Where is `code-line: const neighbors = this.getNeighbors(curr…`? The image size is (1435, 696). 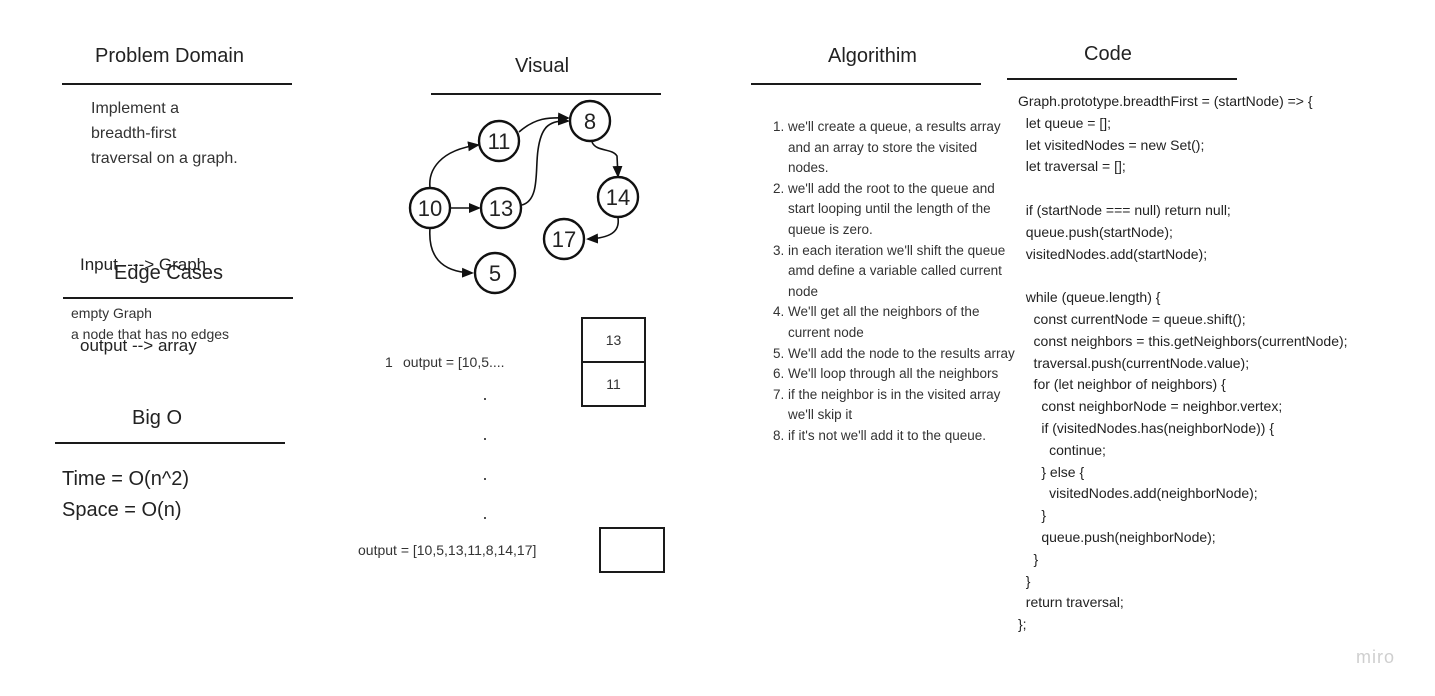
code-line: const neighbors = this.getNeighbors(curr… is located at coordinates (1183, 340).